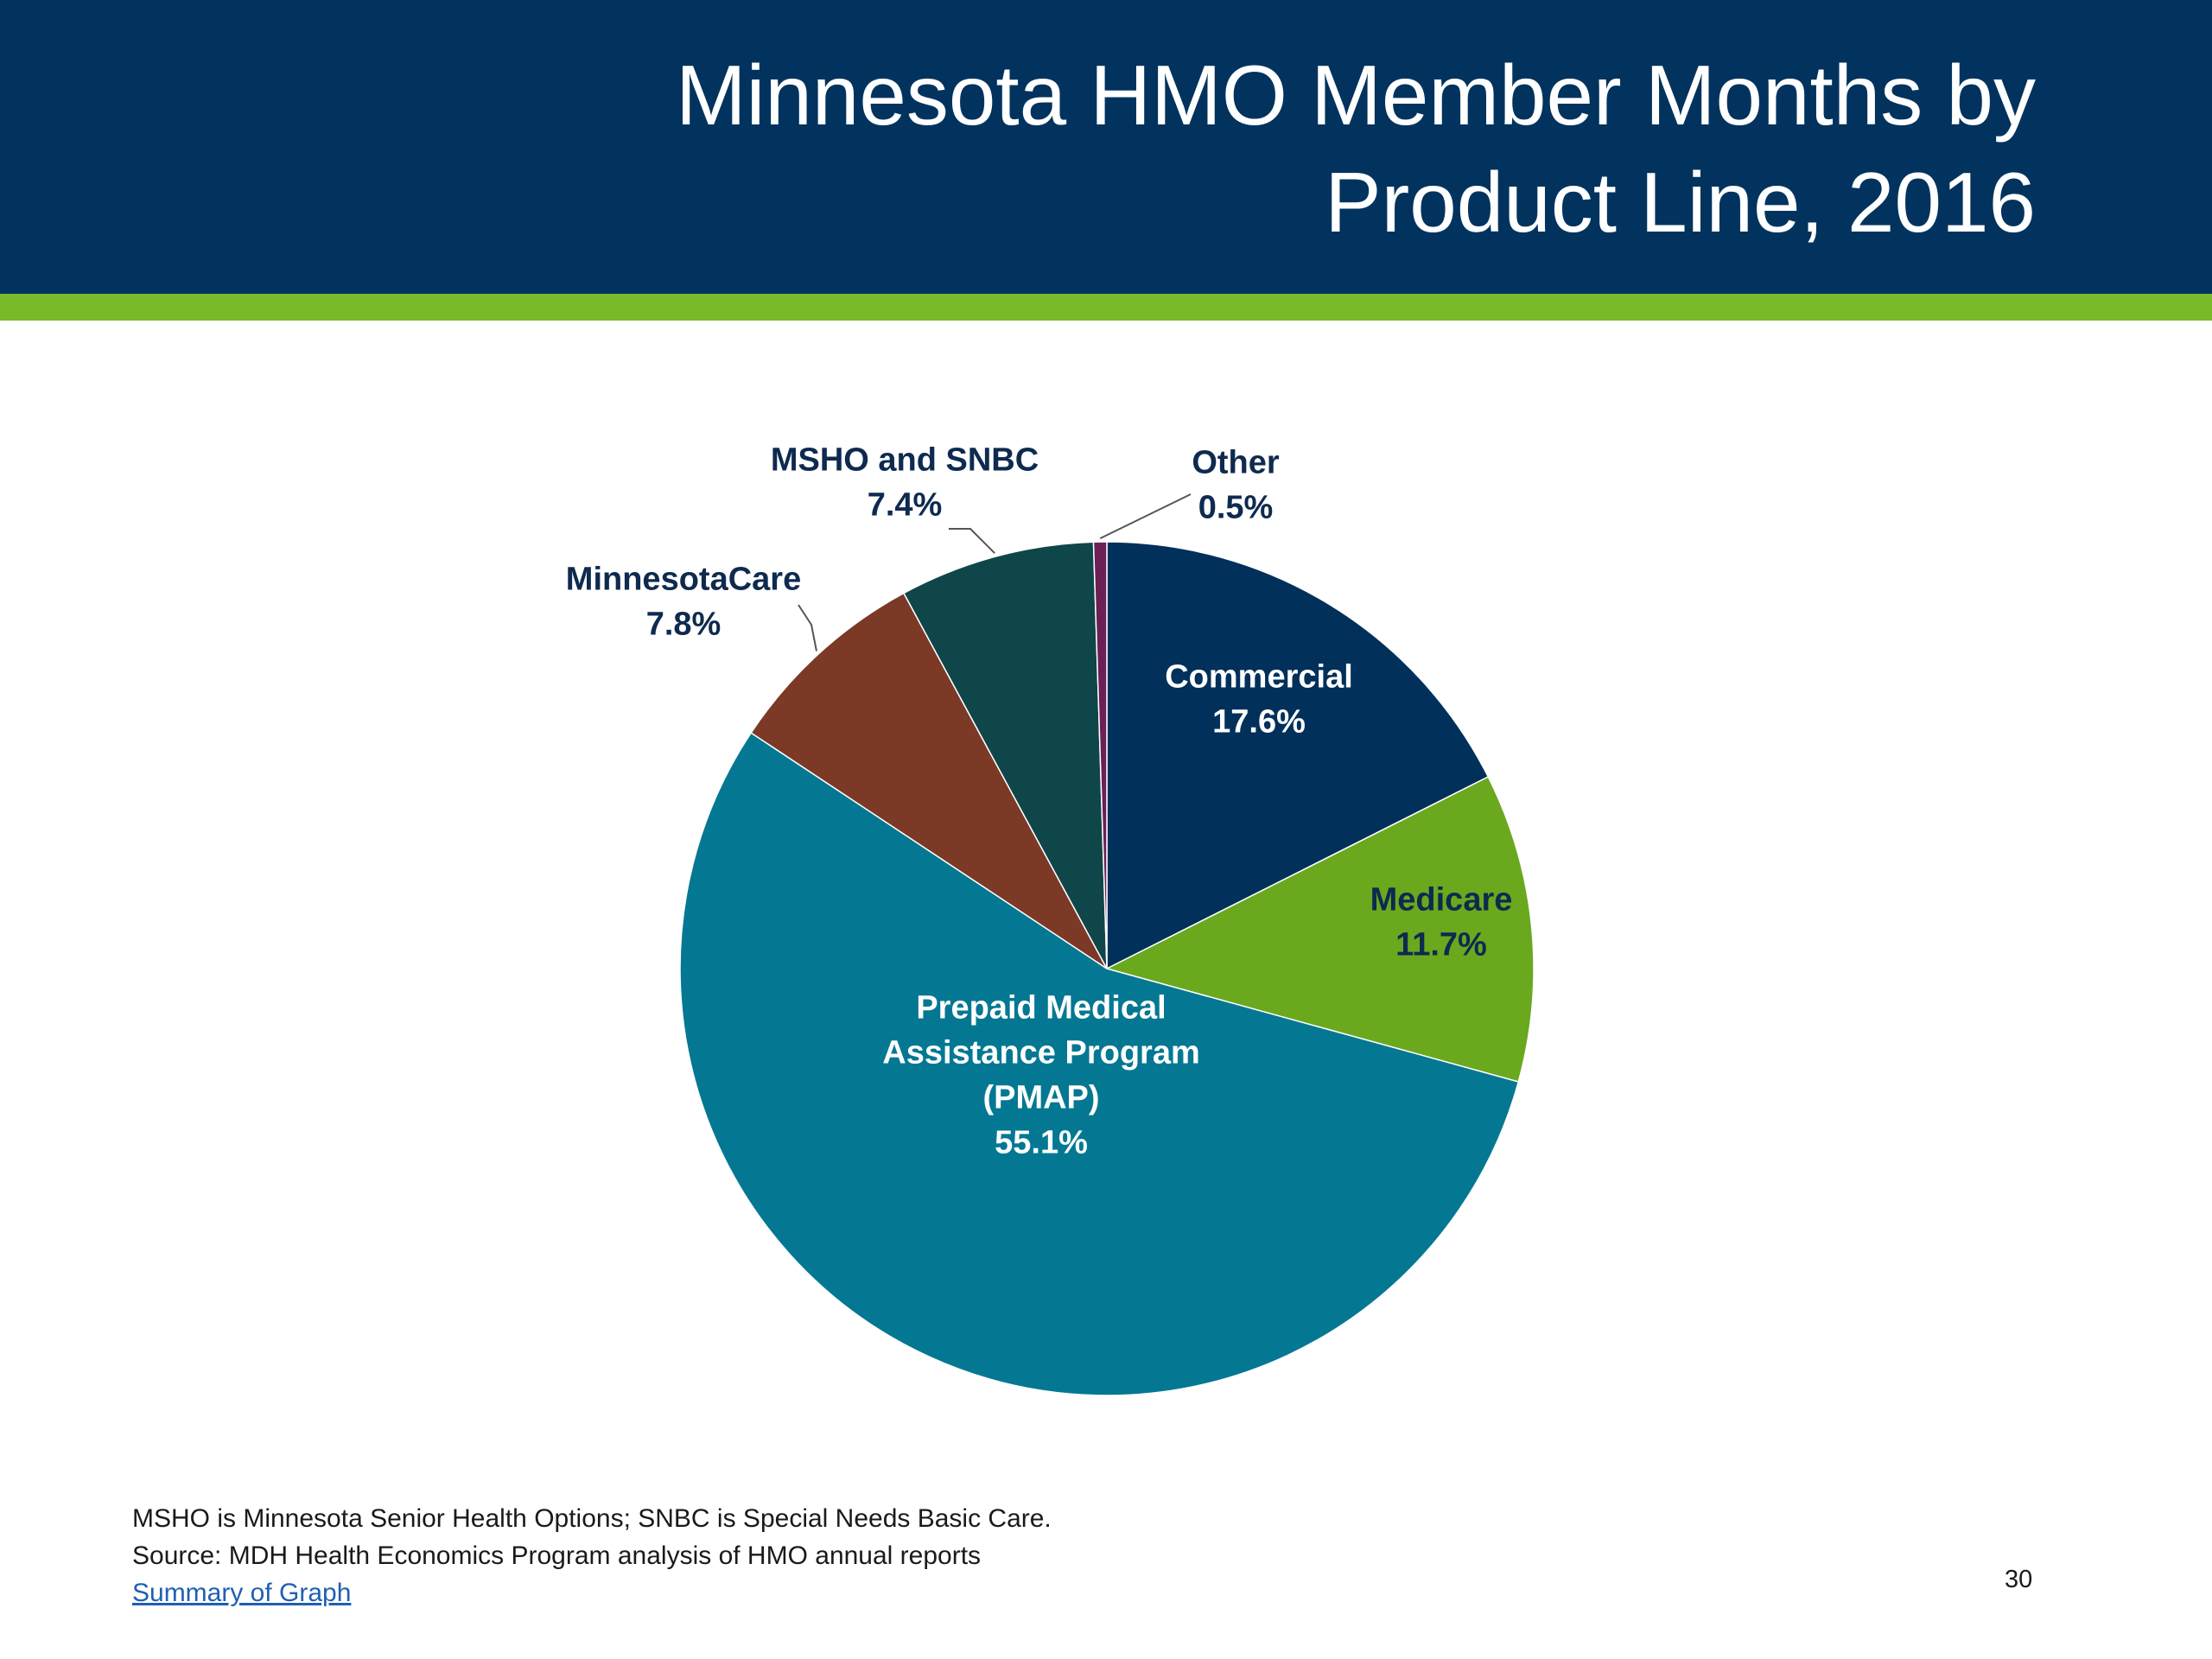  Describe the element at coordinates (1259, 721) in the screenshot. I see `slice-value-label: 17.6%` at that location.